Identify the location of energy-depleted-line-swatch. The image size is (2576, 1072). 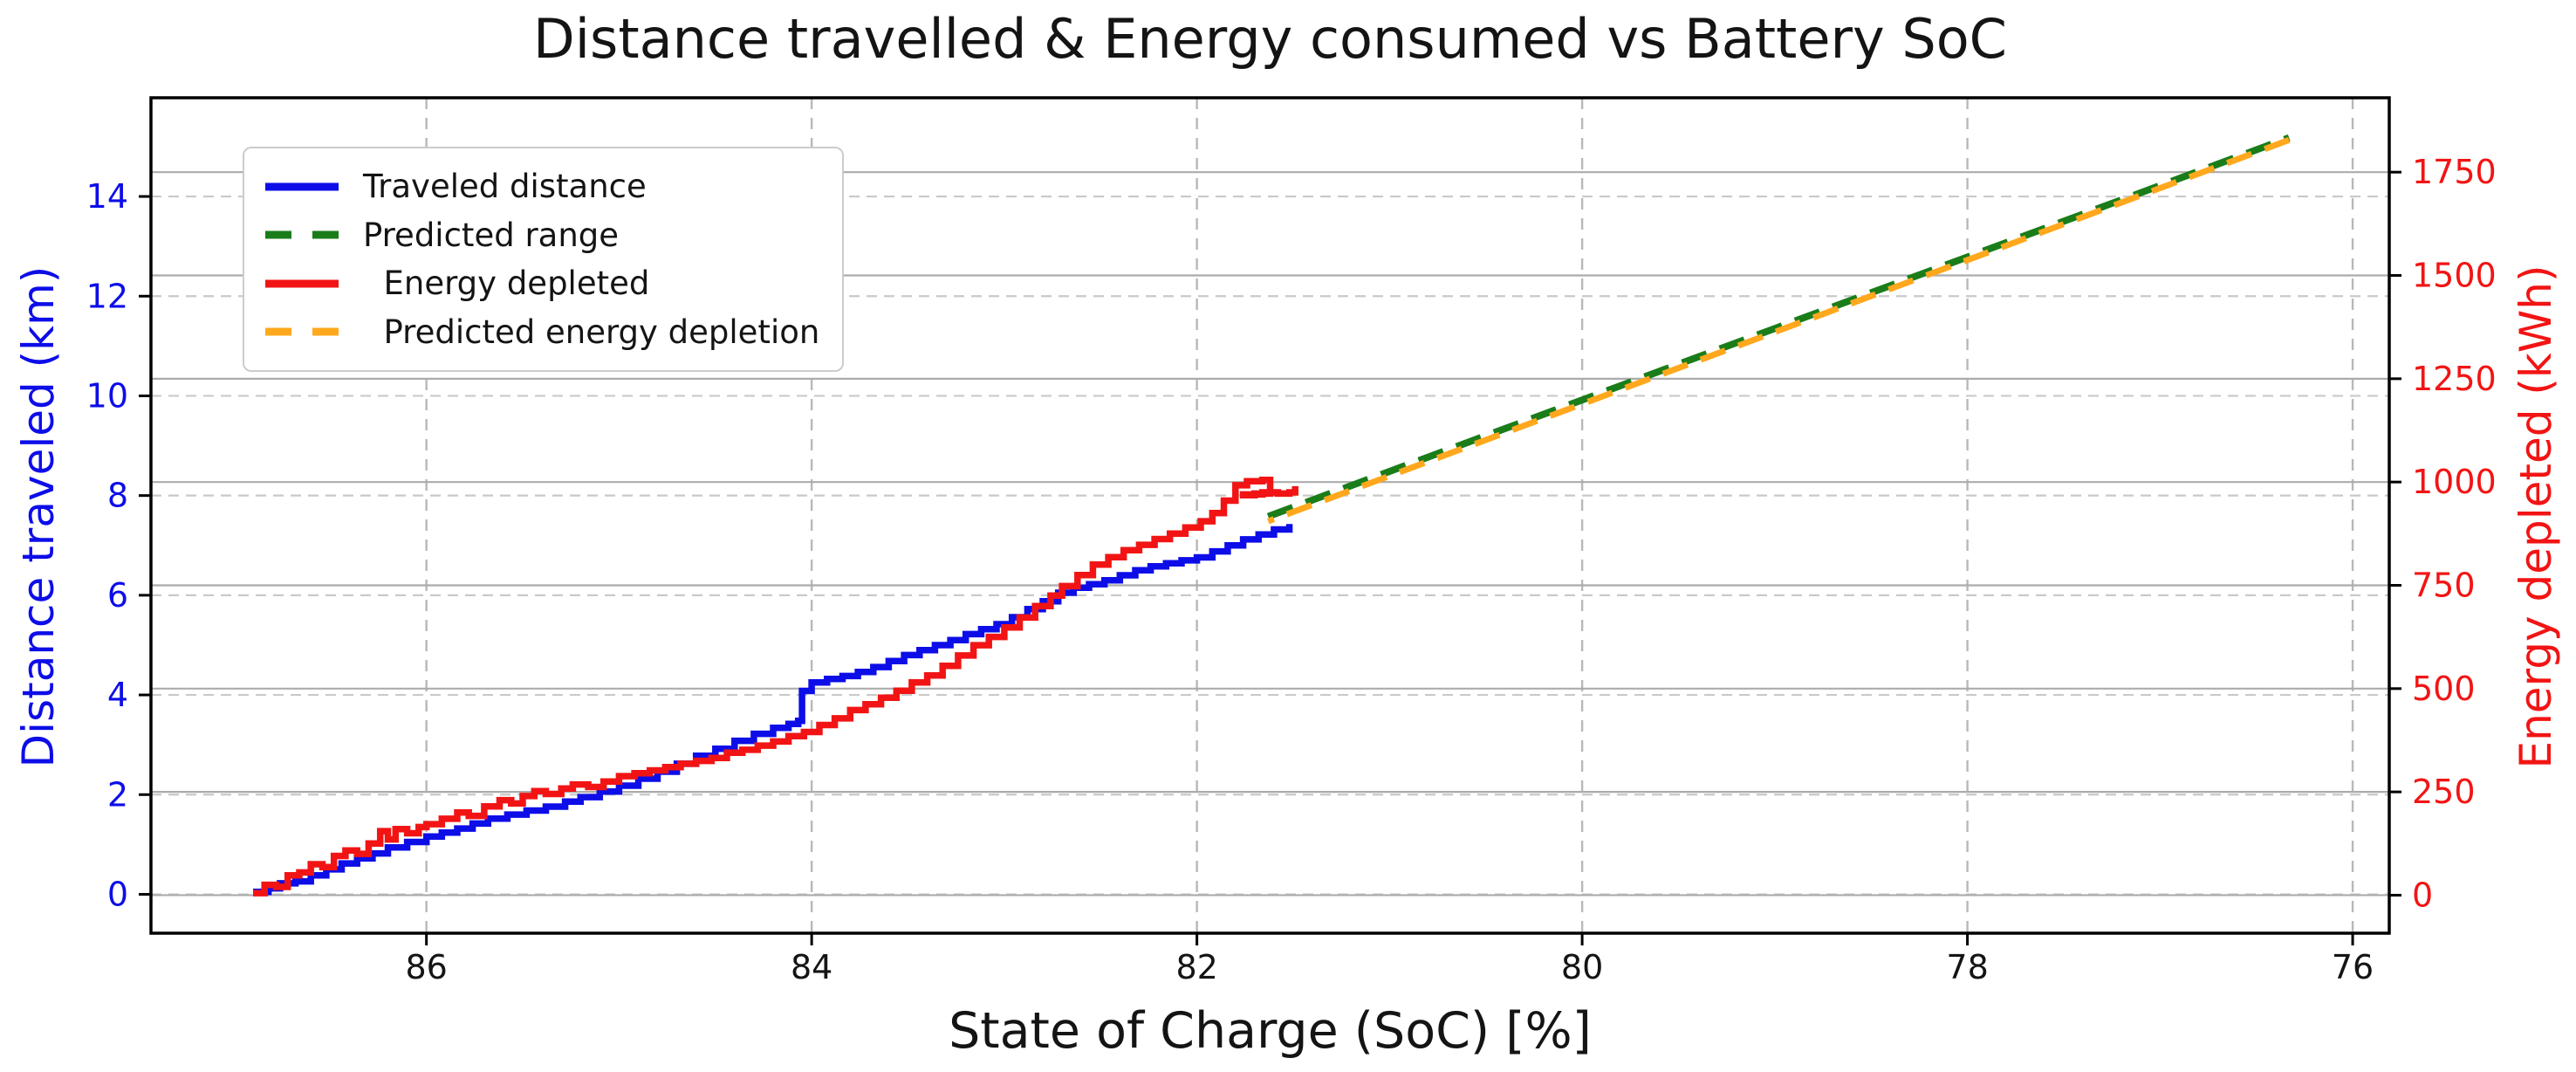
(302, 283).